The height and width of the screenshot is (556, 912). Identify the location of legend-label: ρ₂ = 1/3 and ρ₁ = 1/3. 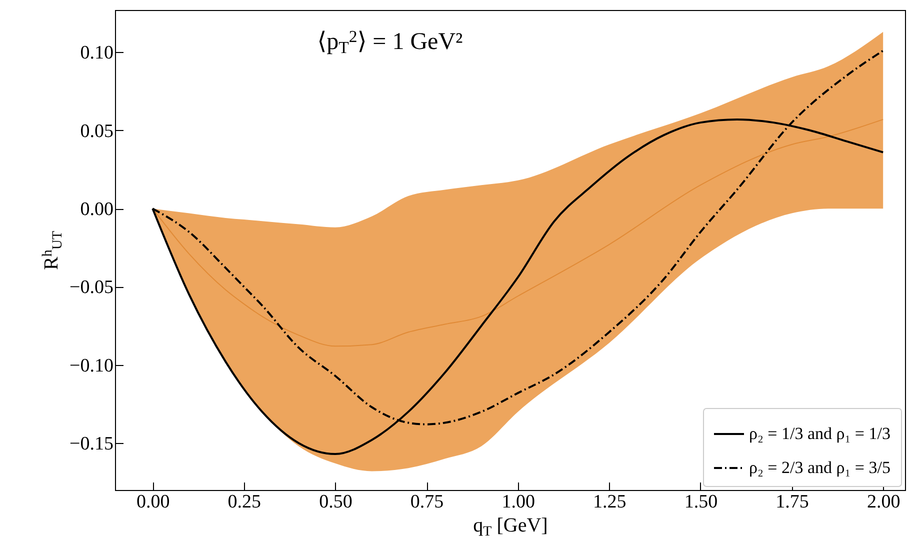
(819, 433).